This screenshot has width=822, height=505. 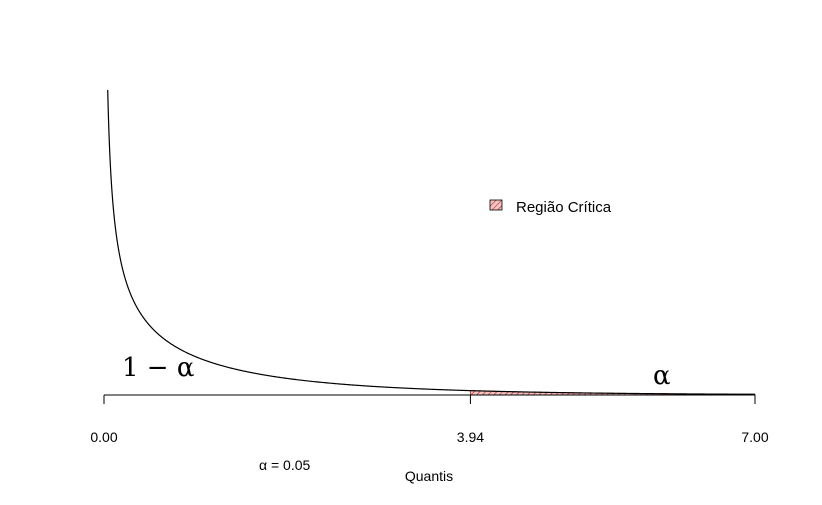 What do you see at coordinates (429, 420) in the screenshot?
I see `x-axis-ticks: 0.00 3.94 7.00` at bounding box center [429, 420].